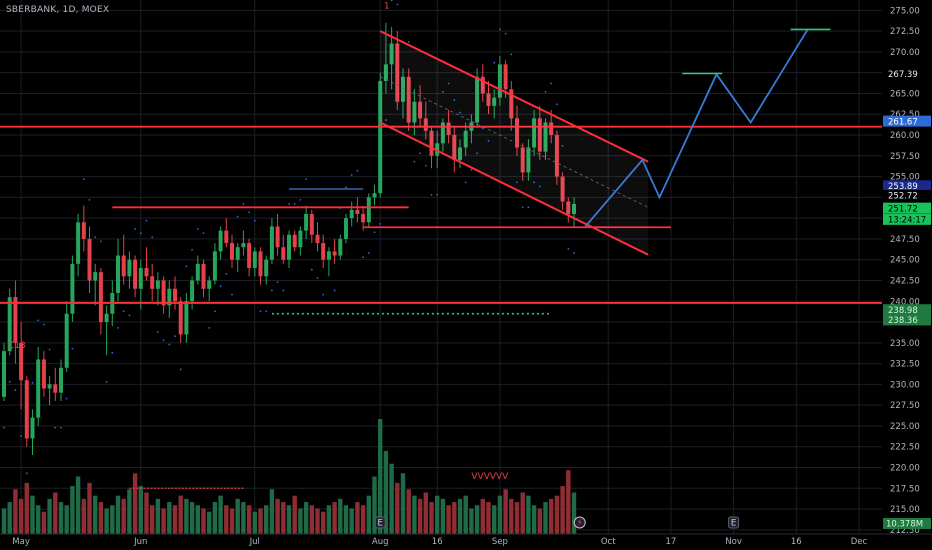 Image resolution: width=932 pixels, height=550 pixels. Describe the element at coordinates (466, 540) in the screenshot. I see `time-axis: May Jun Jul Aug 16 Sep Oct 17 Nov 16 Dec` at that location.